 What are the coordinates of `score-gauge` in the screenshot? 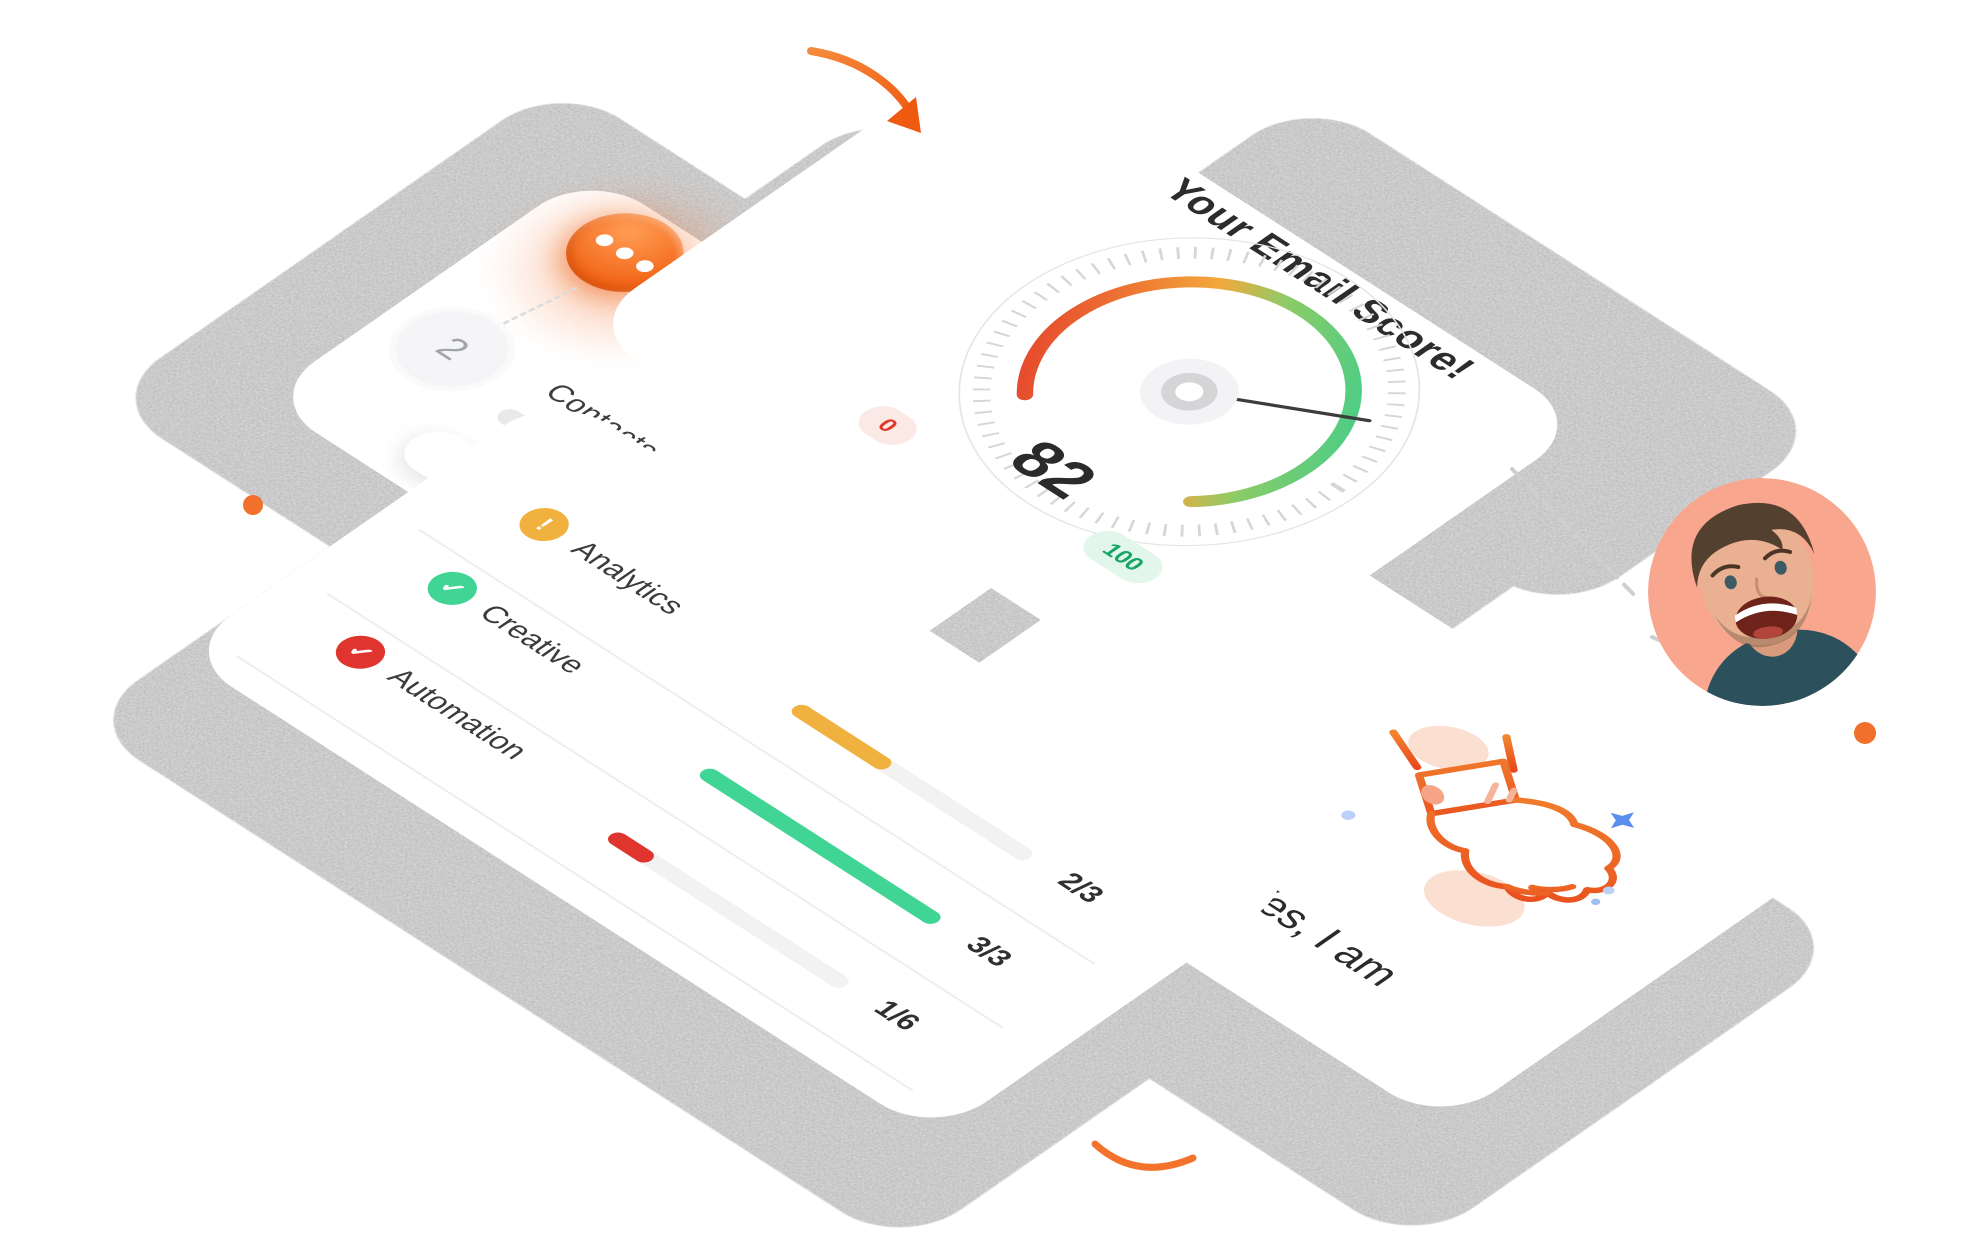 It's located at (1189, 392).